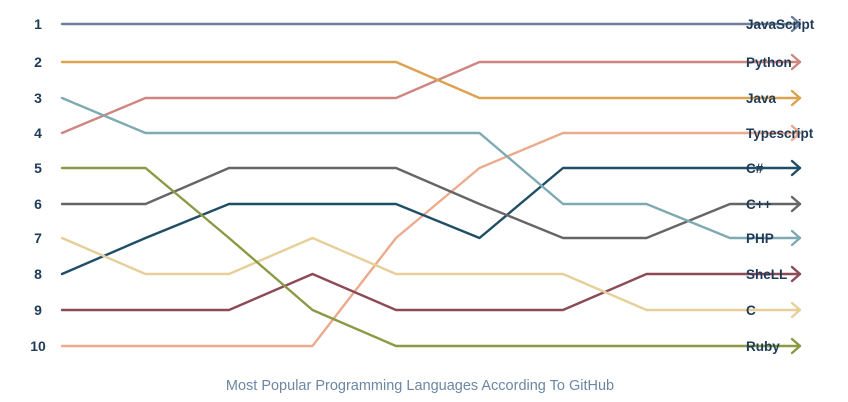  I want to click on rank-tick-4: 4, so click(38, 133).